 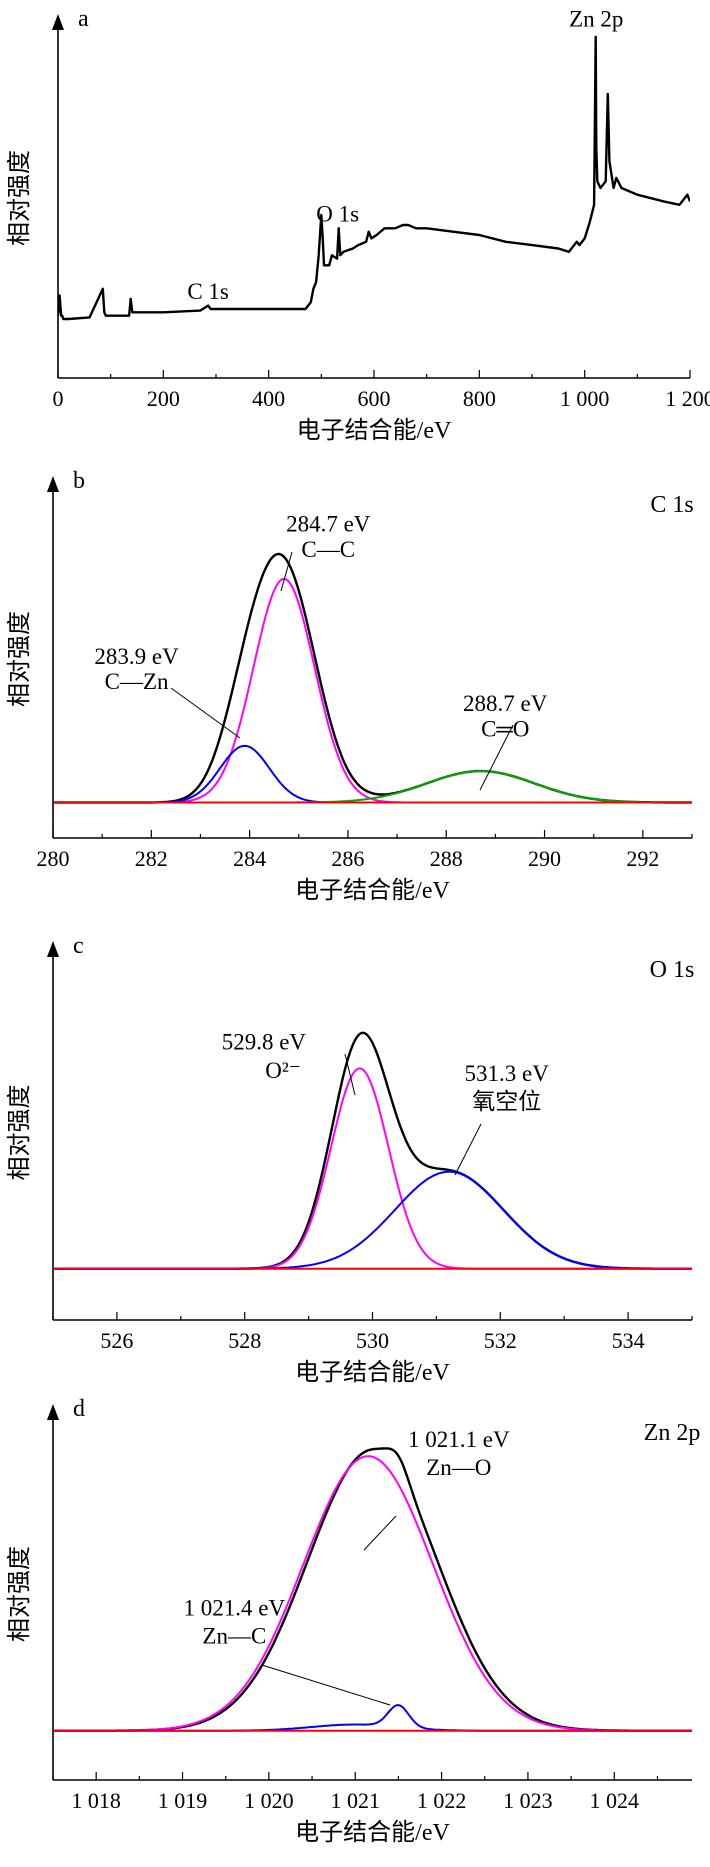 I want to click on peak-annotation: Zn—C, so click(x=234, y=1635).